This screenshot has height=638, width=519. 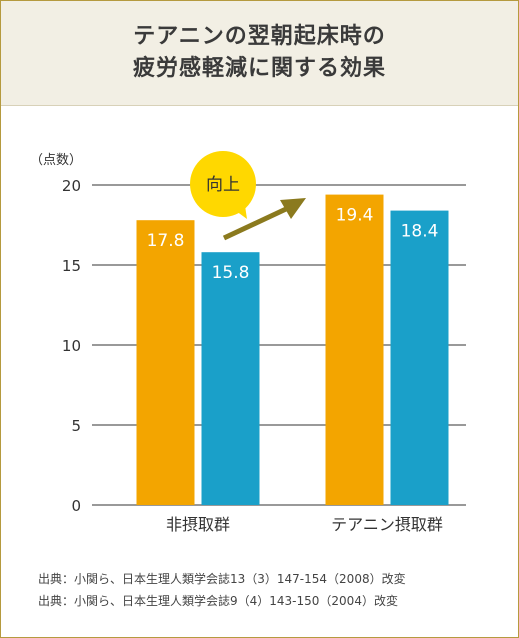 What do you see at coordinates (293, 208) in the screenshot?
I see `improvement-arrowhead` at bounding box center [293, 208].